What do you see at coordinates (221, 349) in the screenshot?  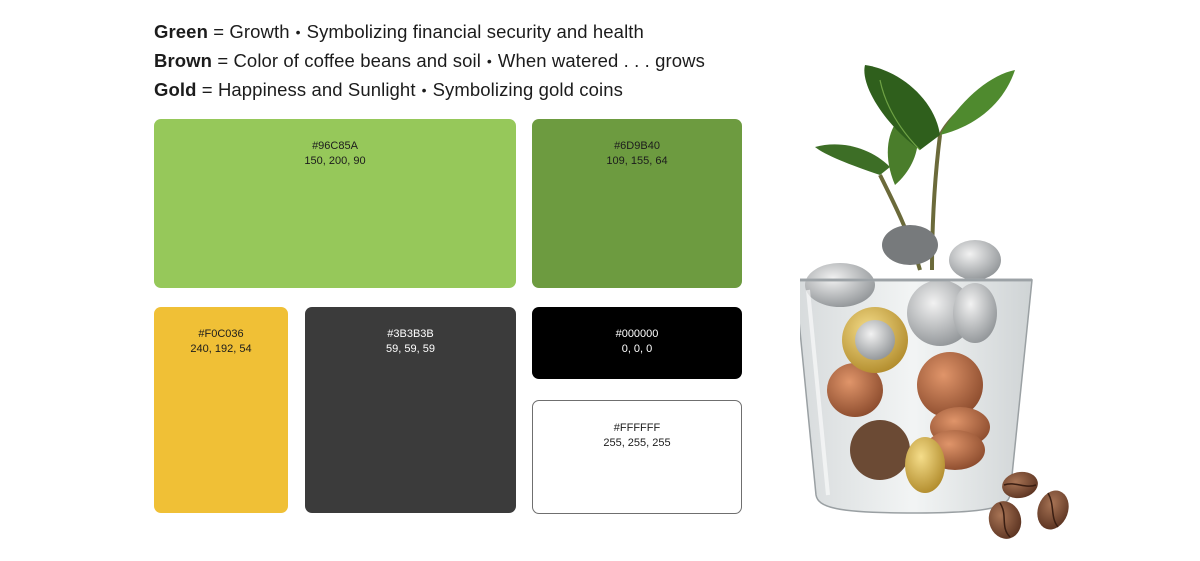 I see `swatch-rgb: 240, 192, 54` at bounding box center [221, 349].